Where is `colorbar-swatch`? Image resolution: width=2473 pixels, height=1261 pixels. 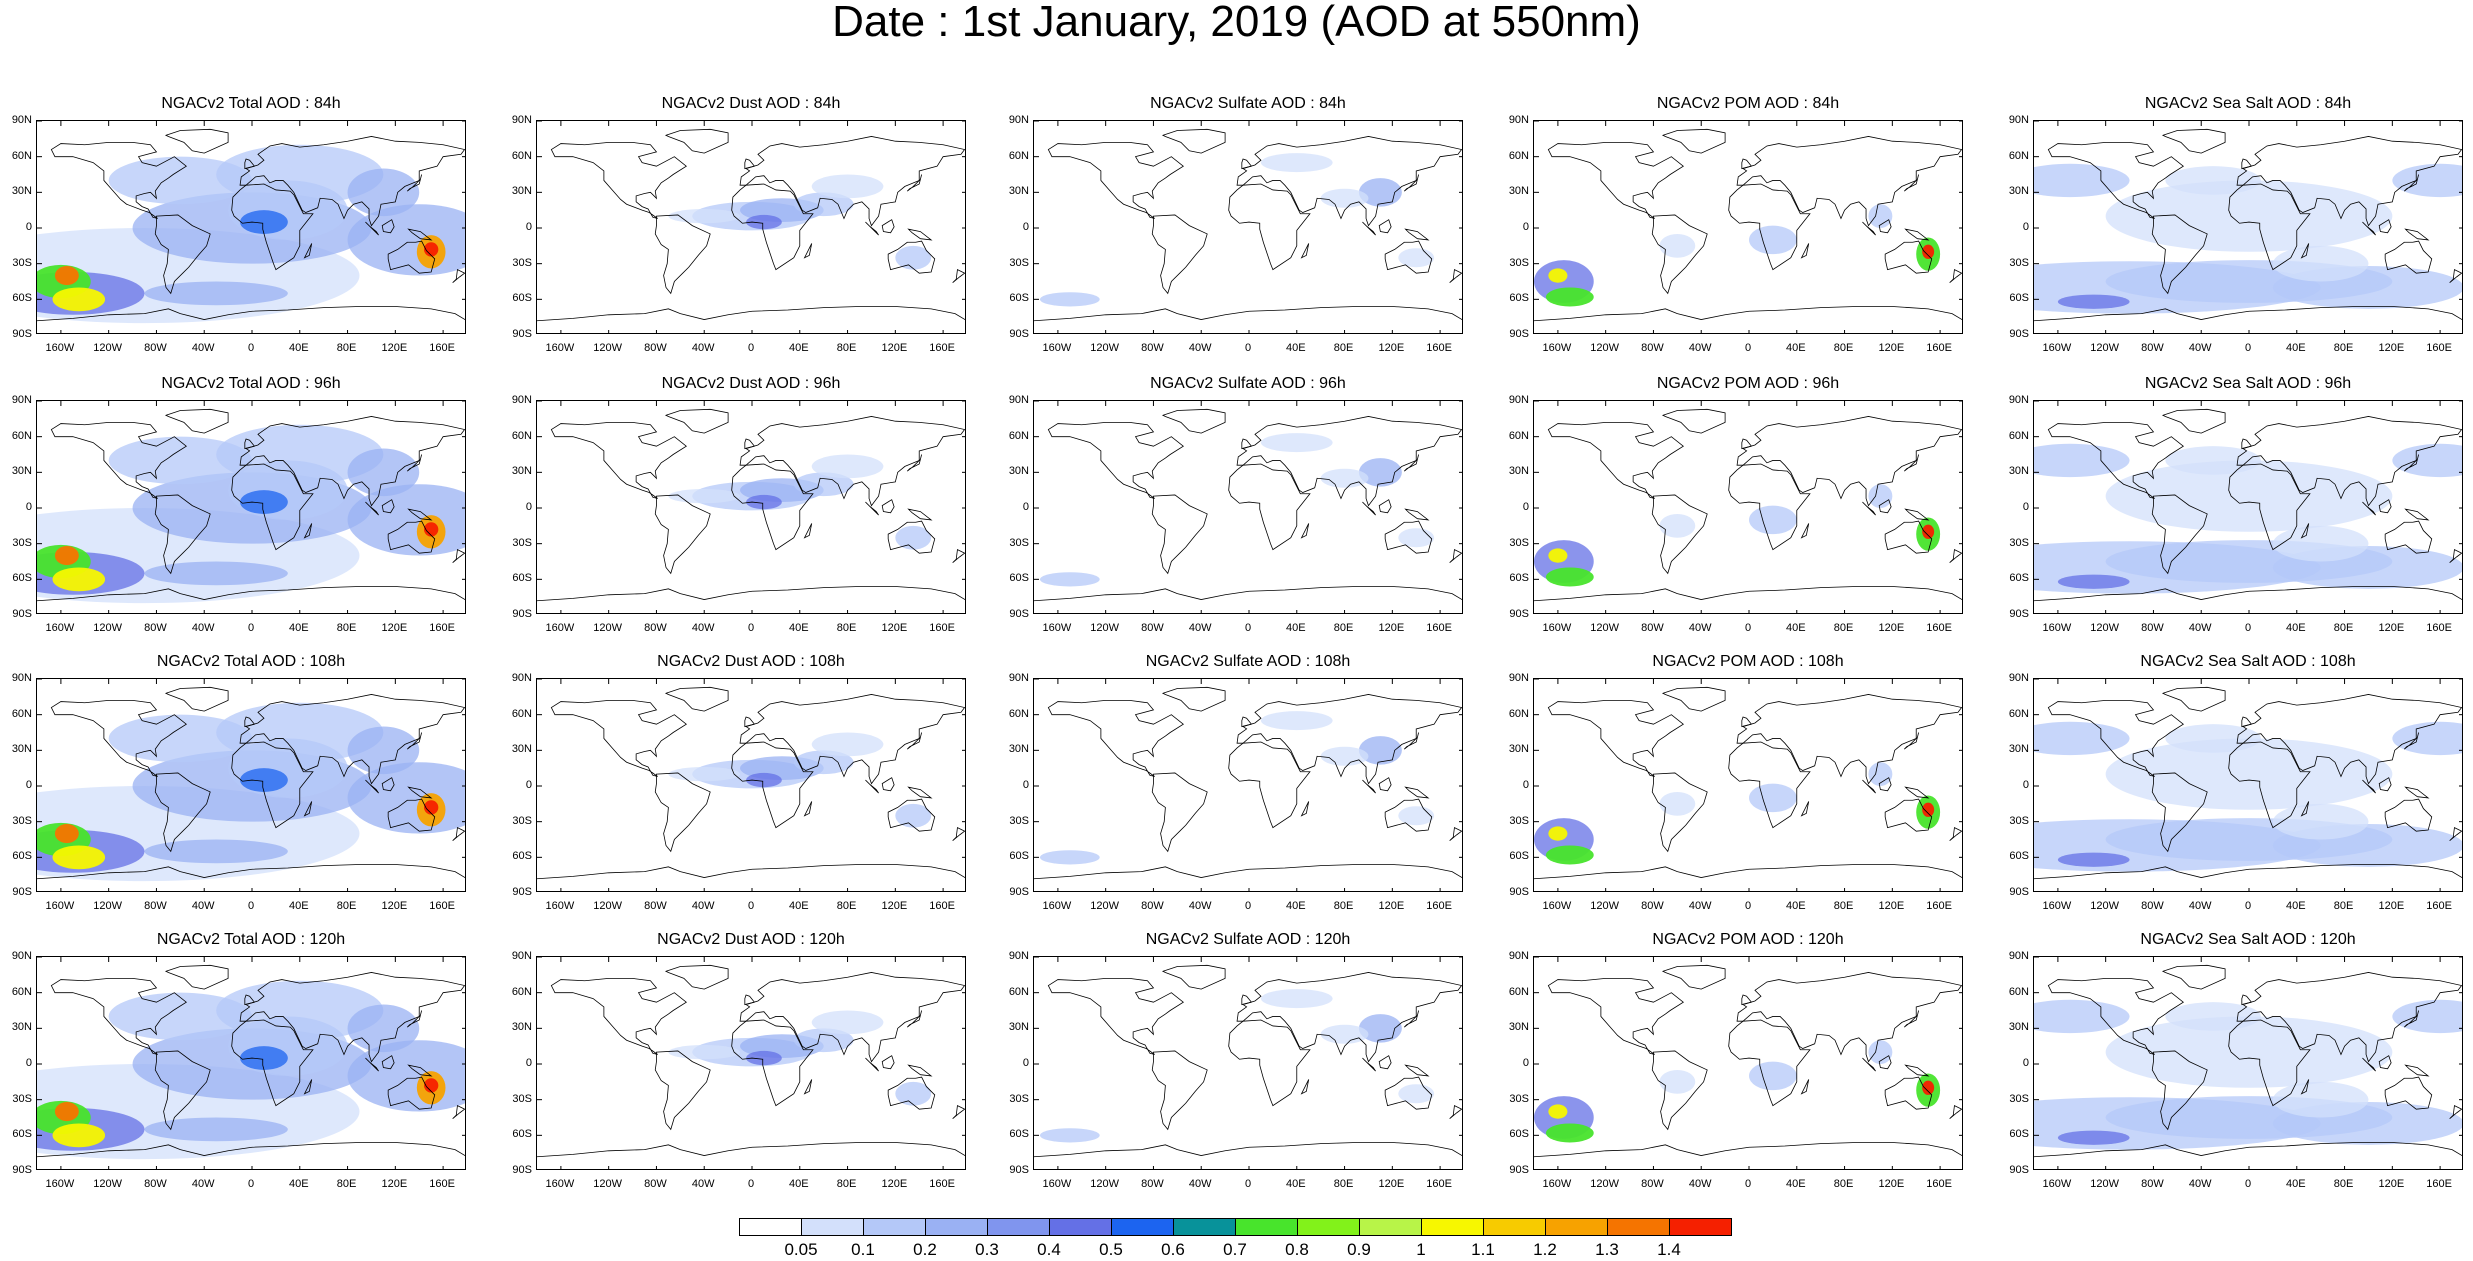 colorbar-swatch is located at coordinates (1576, 1227).